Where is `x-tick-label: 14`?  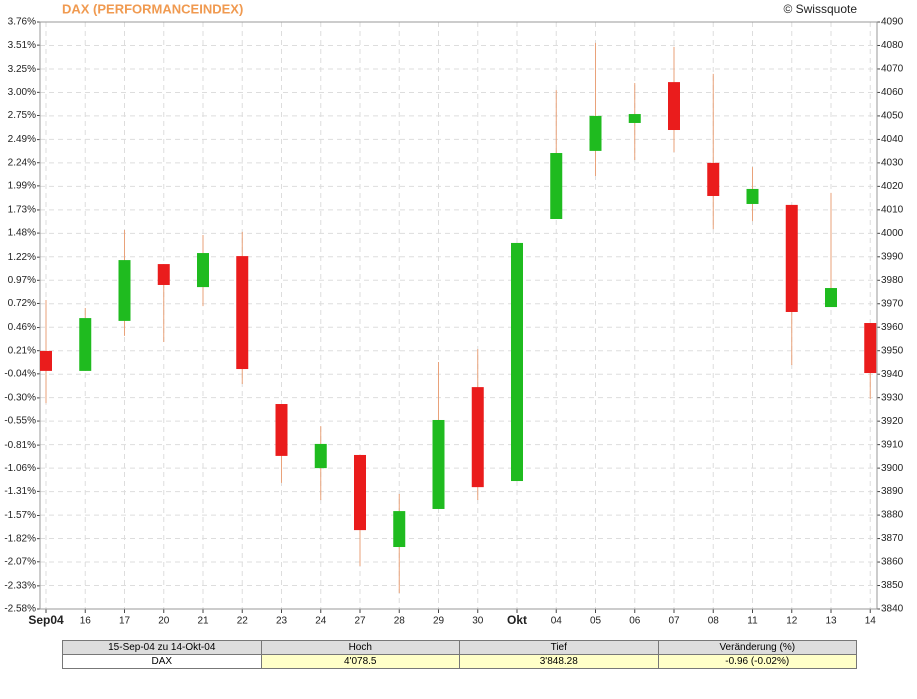
x-tick-label: 14 is located at coordinates (871, 621).